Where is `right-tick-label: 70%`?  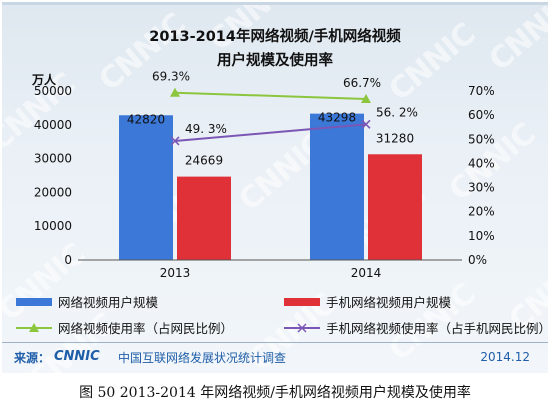 right-tick-label: 70% is located at coordinates (481, 91).